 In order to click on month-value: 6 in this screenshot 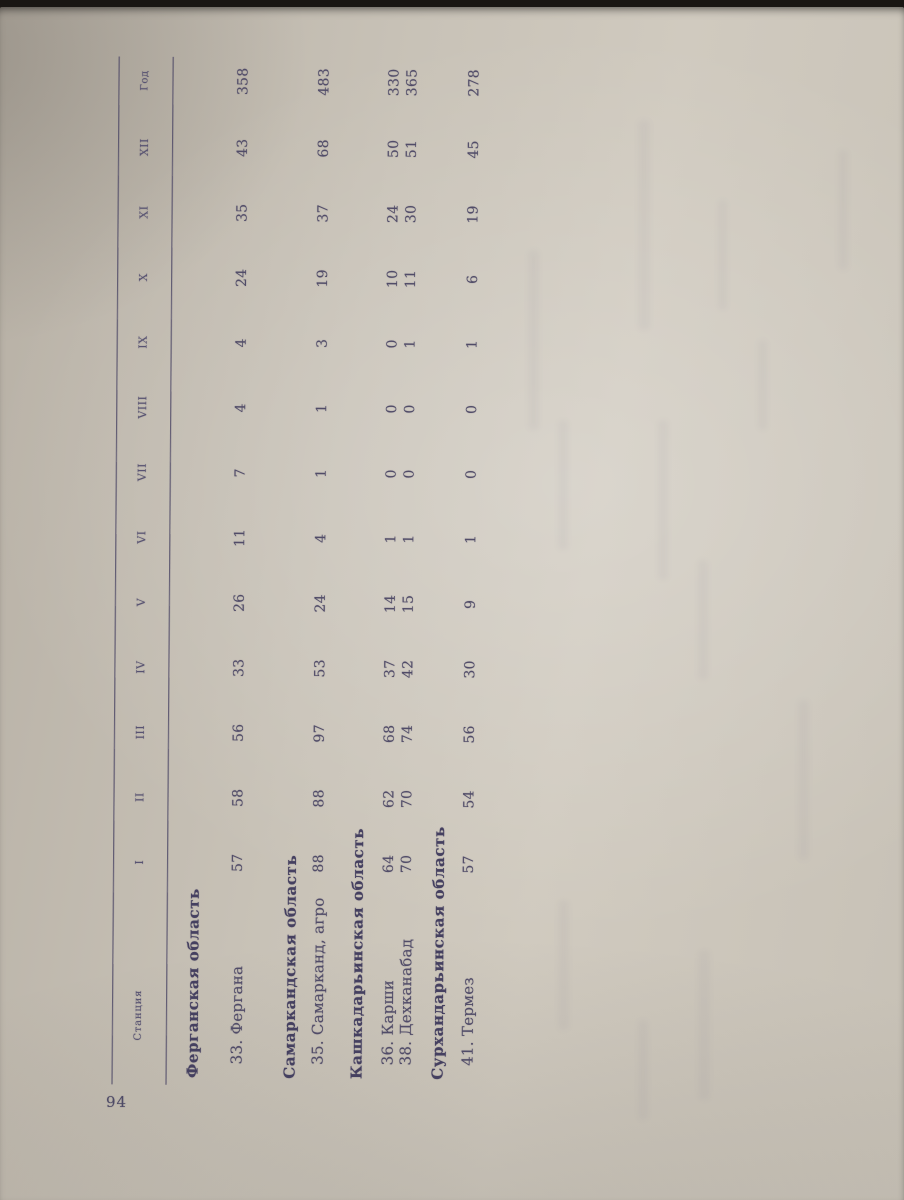, I will do `click(473, 279)`.